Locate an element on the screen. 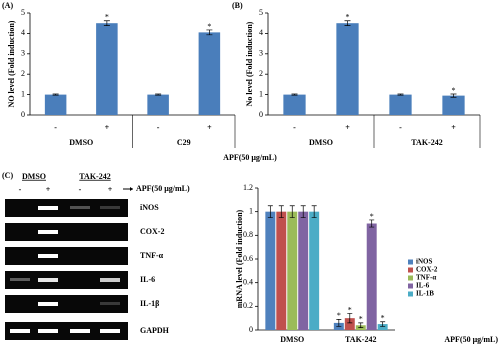  y-tick-label: 1.2 is located at coordinates (248, 187).